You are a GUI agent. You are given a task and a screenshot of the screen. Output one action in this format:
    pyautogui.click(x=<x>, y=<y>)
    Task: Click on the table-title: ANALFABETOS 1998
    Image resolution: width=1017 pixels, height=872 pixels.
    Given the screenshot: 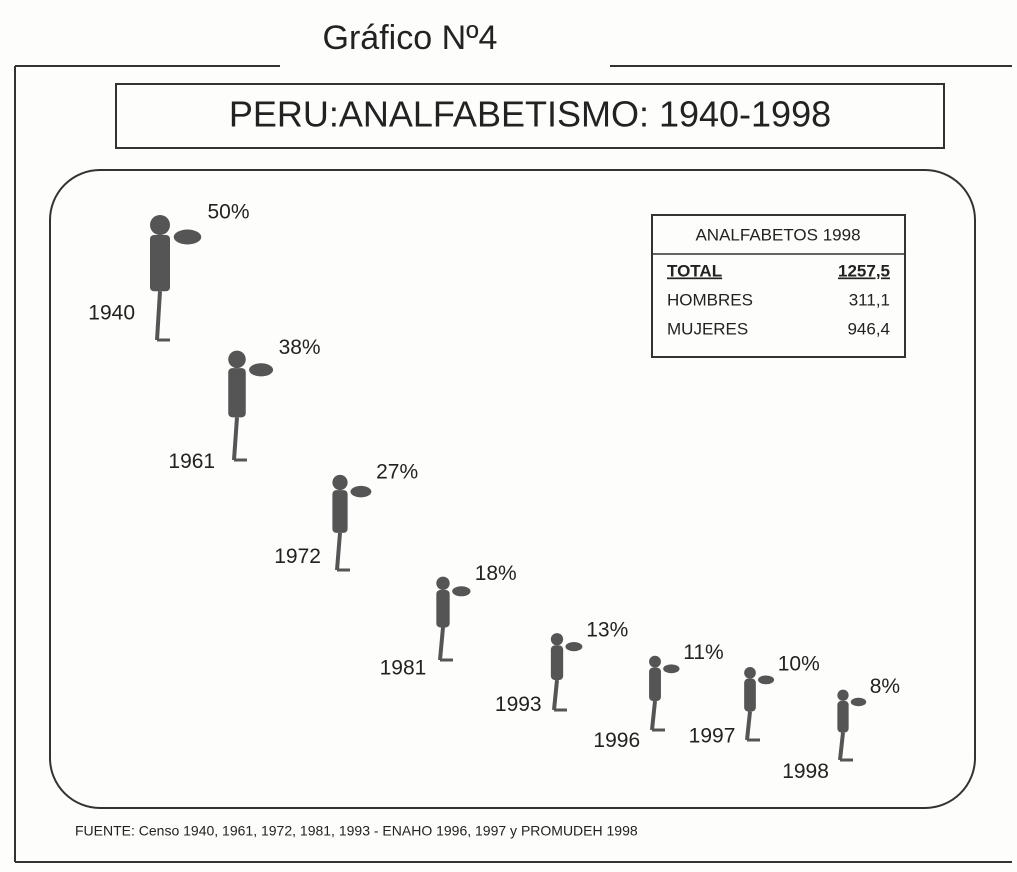 What is the action you would take?
    pyautogui.click(x=777, y=234)
    